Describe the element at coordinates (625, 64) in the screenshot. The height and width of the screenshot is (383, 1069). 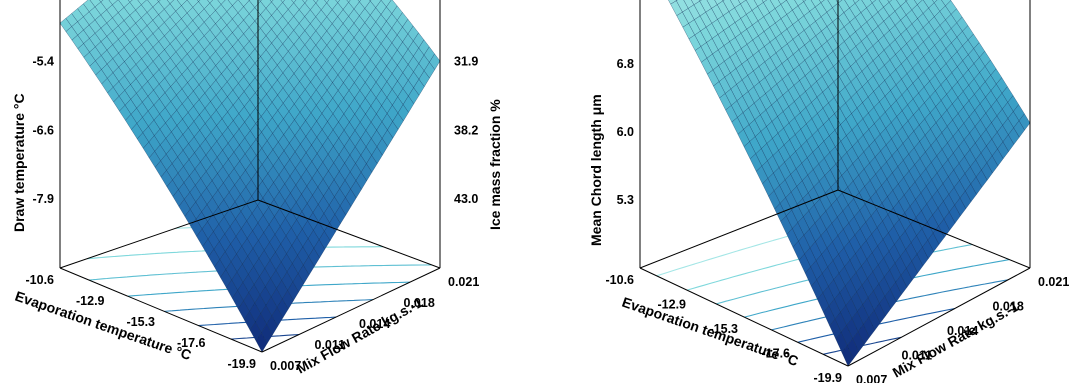
I see `z-tick-label: 6.8` at that location.